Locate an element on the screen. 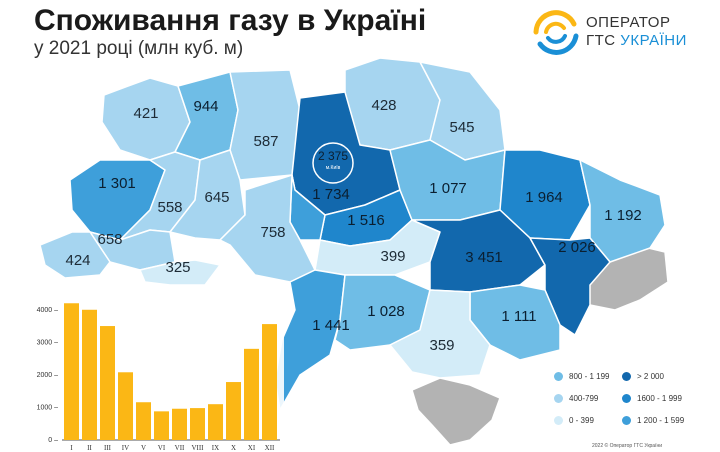 This screenshot has height=452, width=720. x-tick-label: IX is located at coordinates (215, 448).